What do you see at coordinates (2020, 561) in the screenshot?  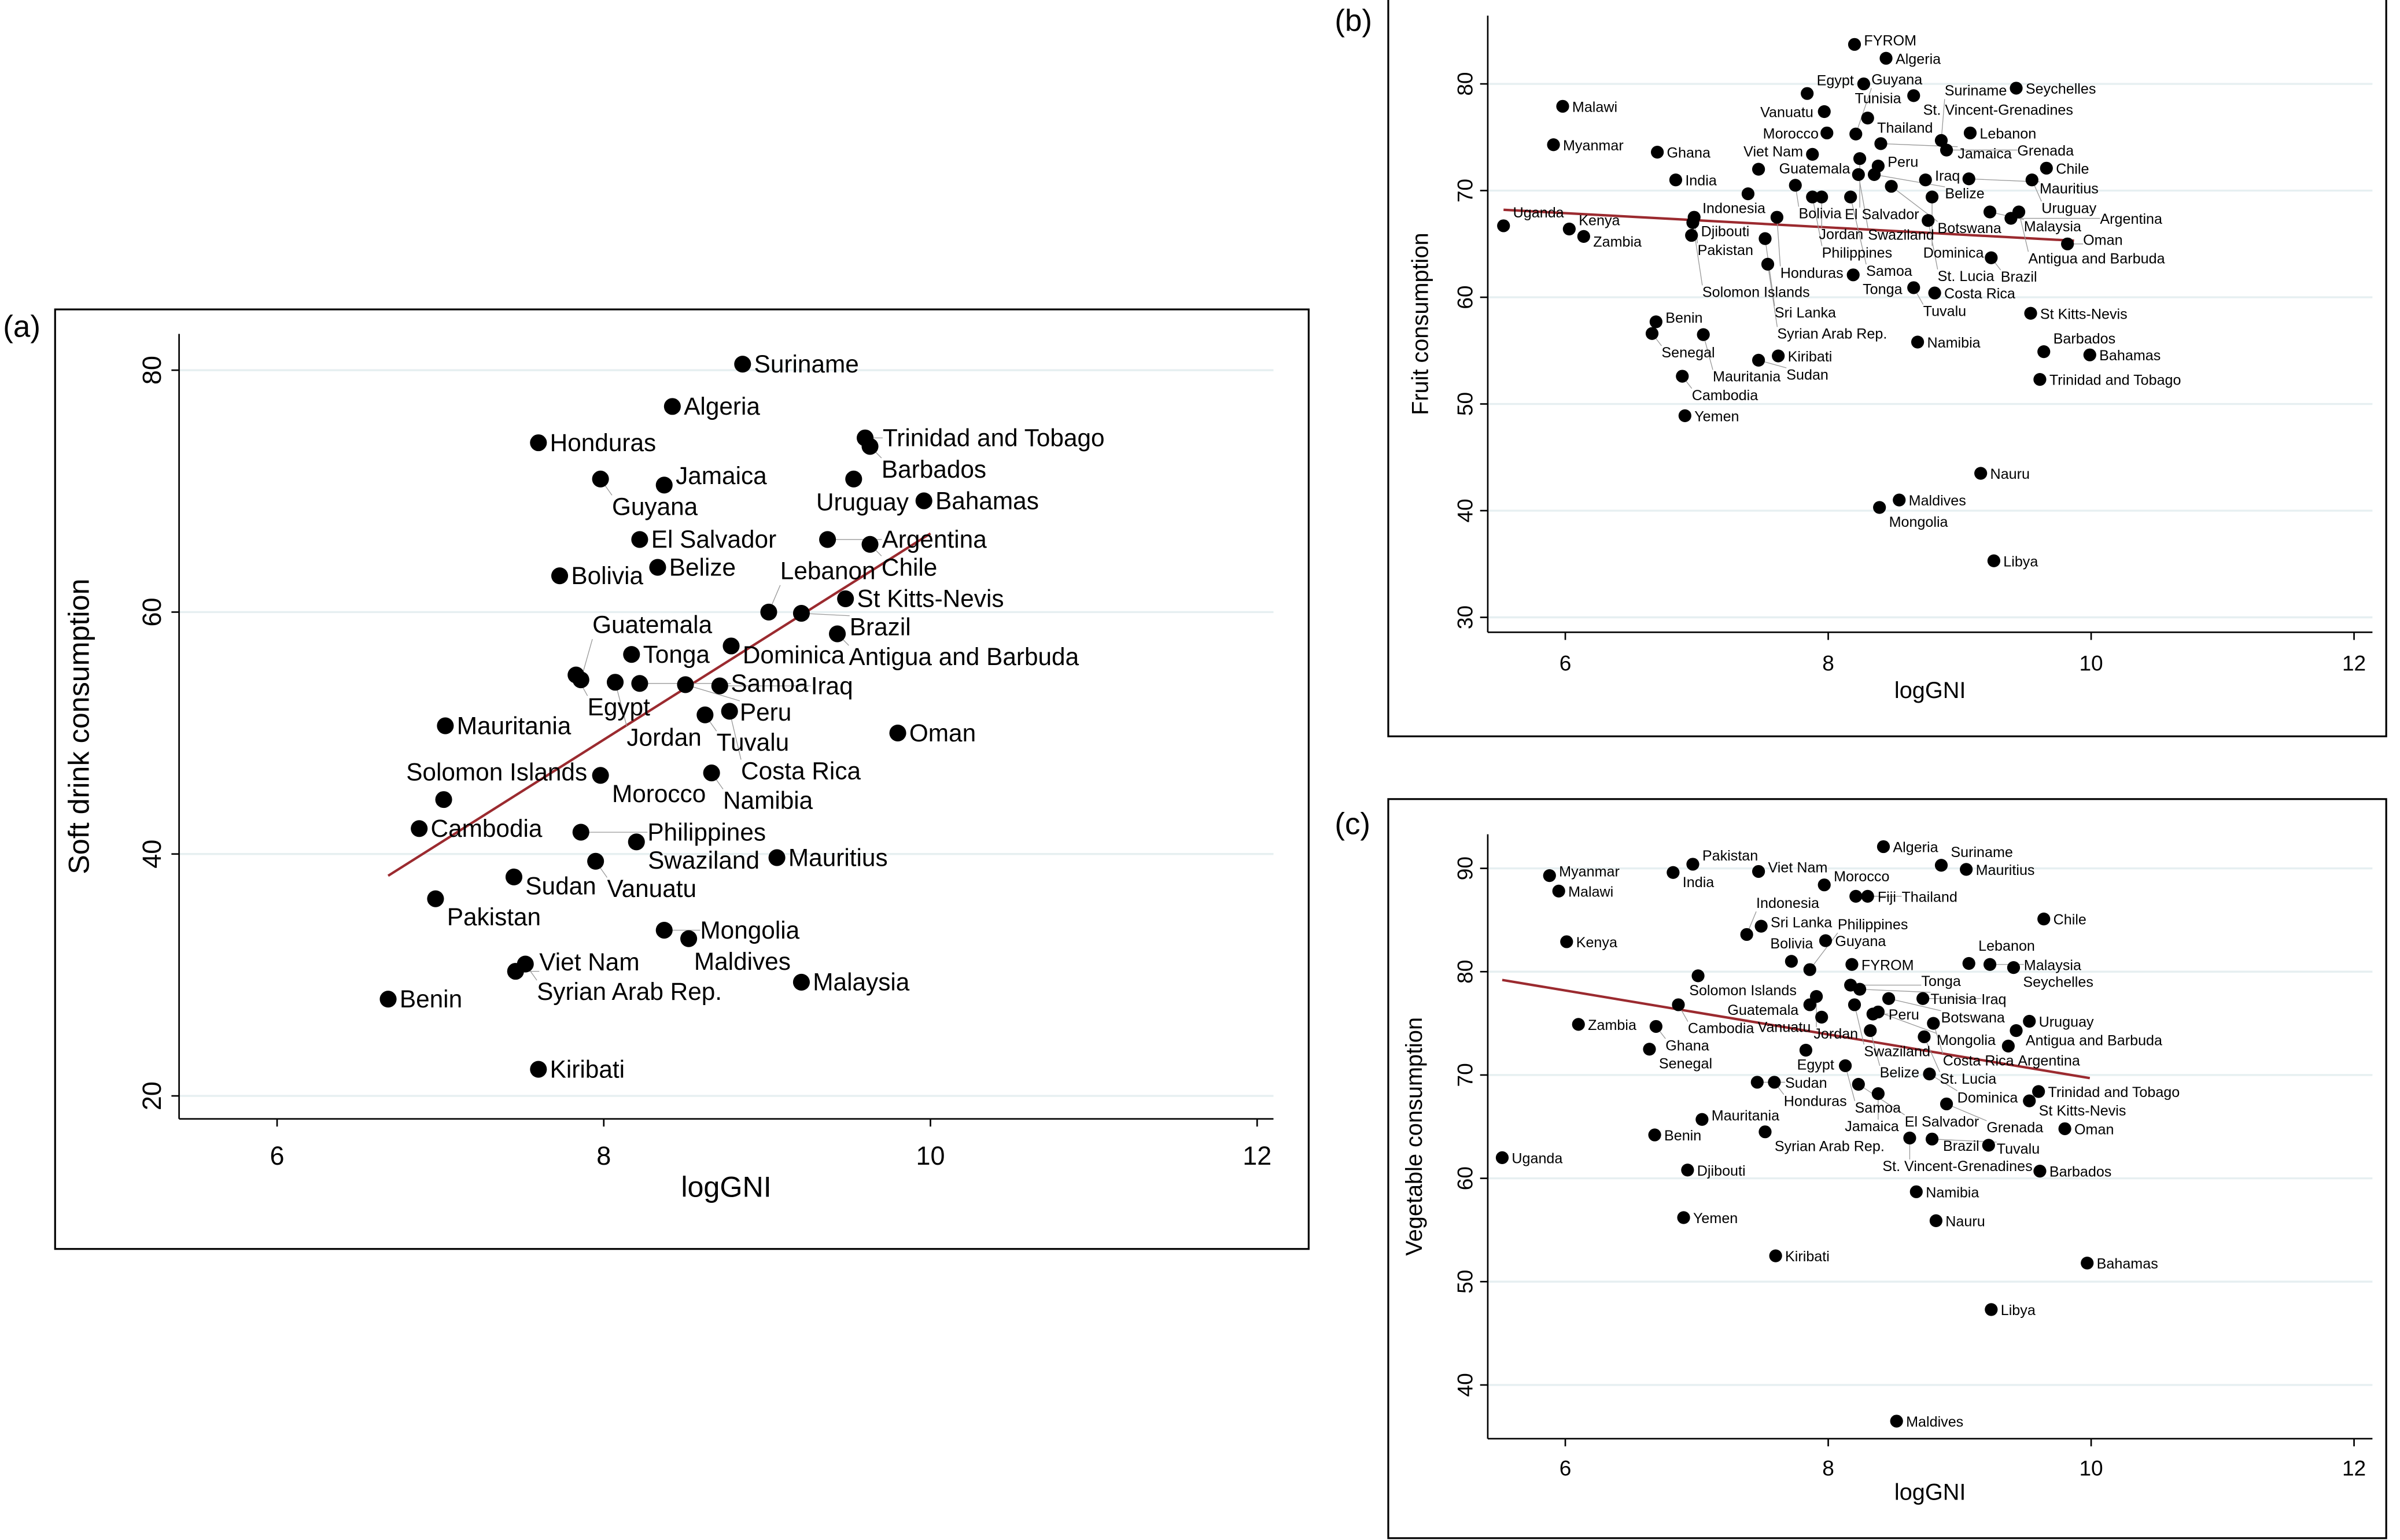 I see `point-label: Libya` at bounding box center [2020, 561].